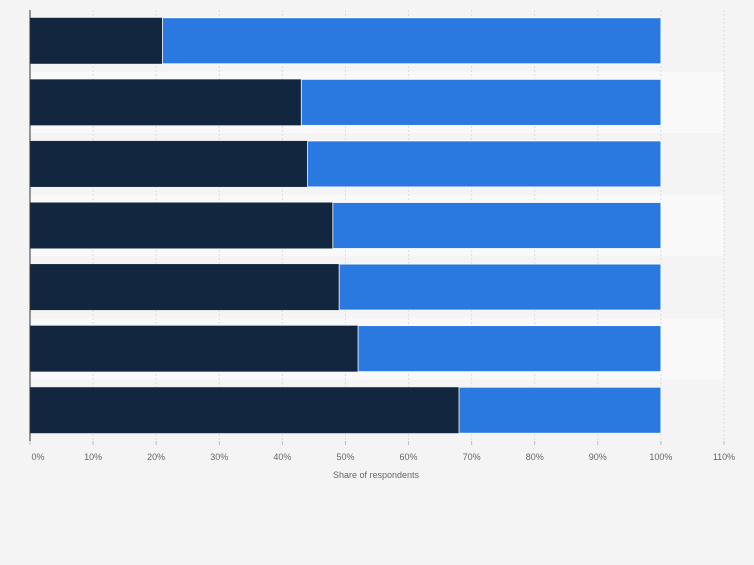 Image resolution: width=754 pixels, height=565 pixels. I want to click on x-tick-label: 80%, so click(535, 457).